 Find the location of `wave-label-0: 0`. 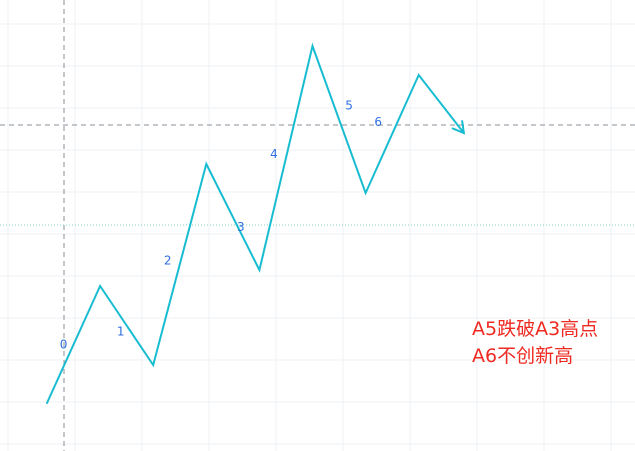

wave-label-0: 0 is located at coordinates (64, 345).